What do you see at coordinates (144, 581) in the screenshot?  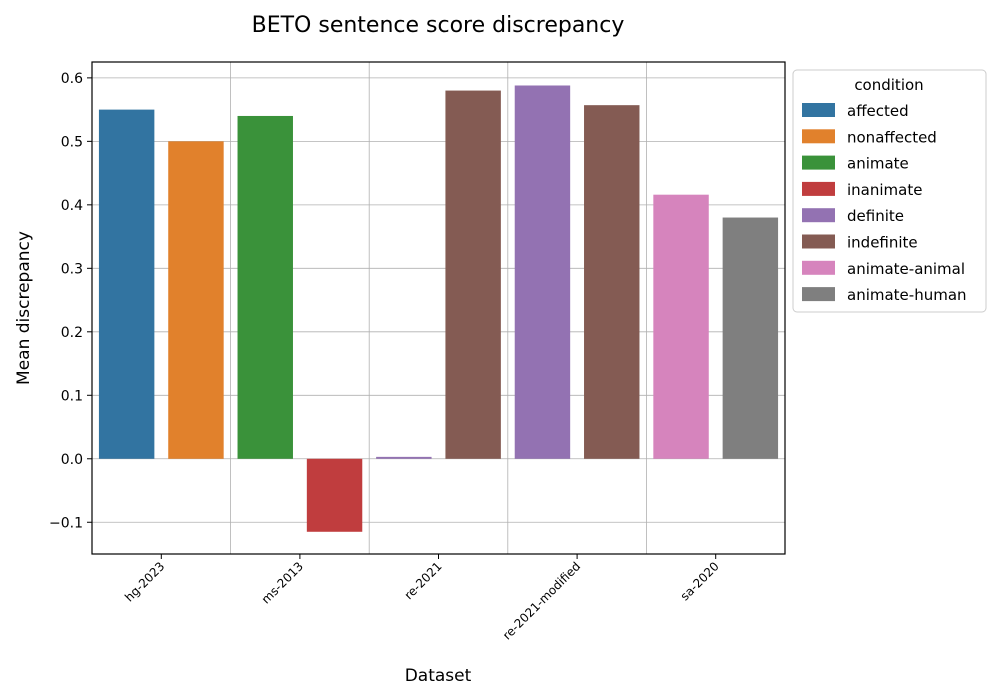 I see `x-tick-label: hg-2023` at bounding box center [144, 581].